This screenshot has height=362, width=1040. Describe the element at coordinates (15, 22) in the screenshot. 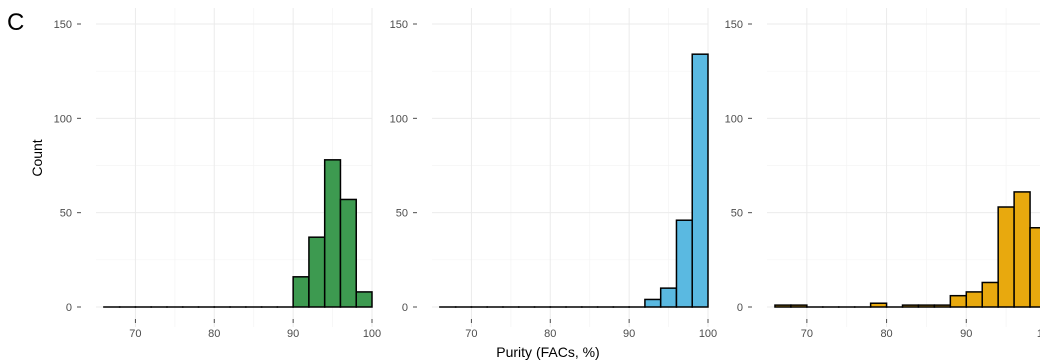

I see `panel-letter: C` at that location.